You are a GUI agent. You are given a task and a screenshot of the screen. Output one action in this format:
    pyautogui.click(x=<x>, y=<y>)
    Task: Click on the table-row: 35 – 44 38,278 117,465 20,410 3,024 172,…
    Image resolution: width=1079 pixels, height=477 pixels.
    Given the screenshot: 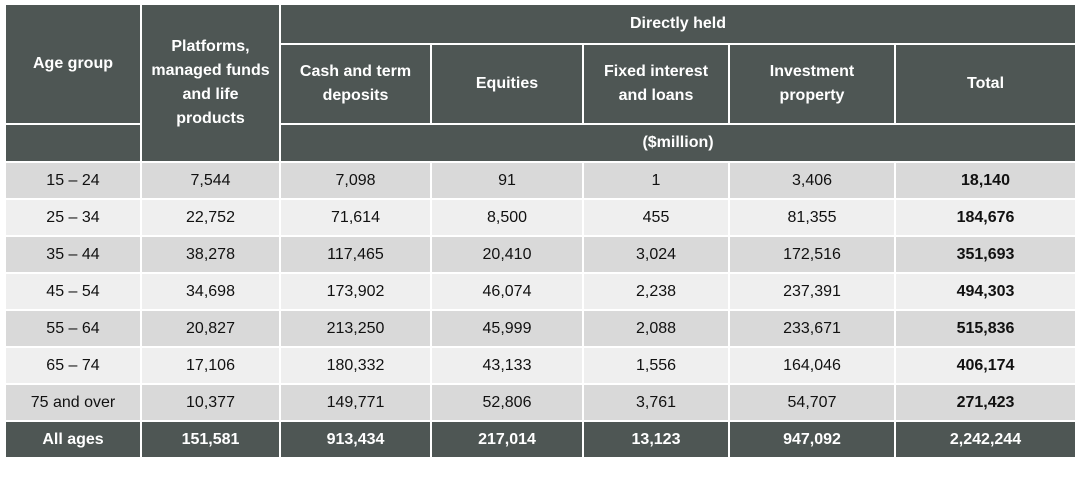 What is the action you would take?
    pyautogui.click(x=541, y=254)
    